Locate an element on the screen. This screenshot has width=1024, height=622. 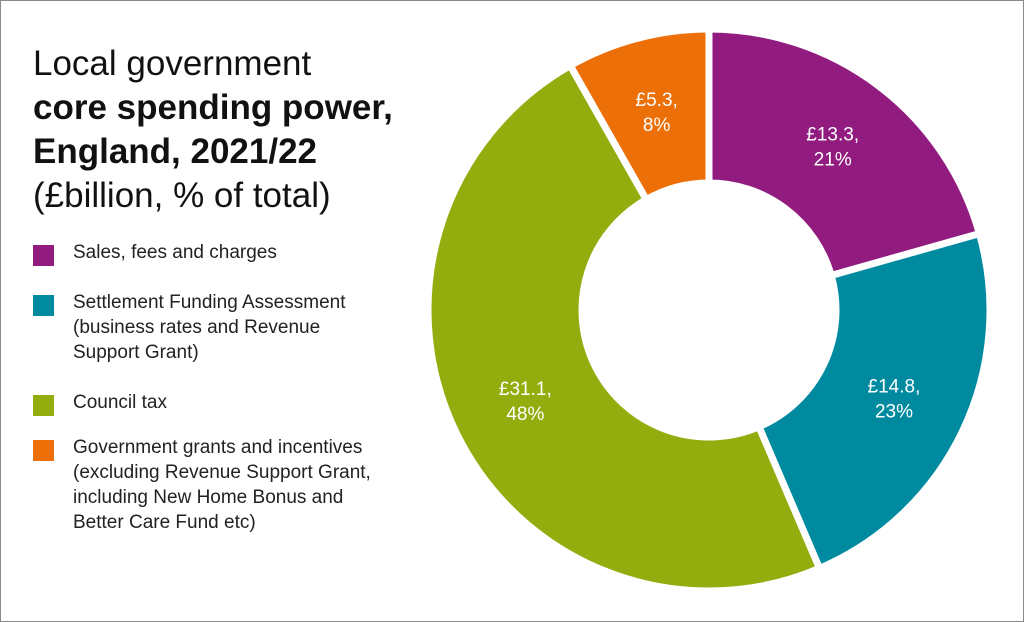
slice-settlement-funding is located at coordinates (874, 401).